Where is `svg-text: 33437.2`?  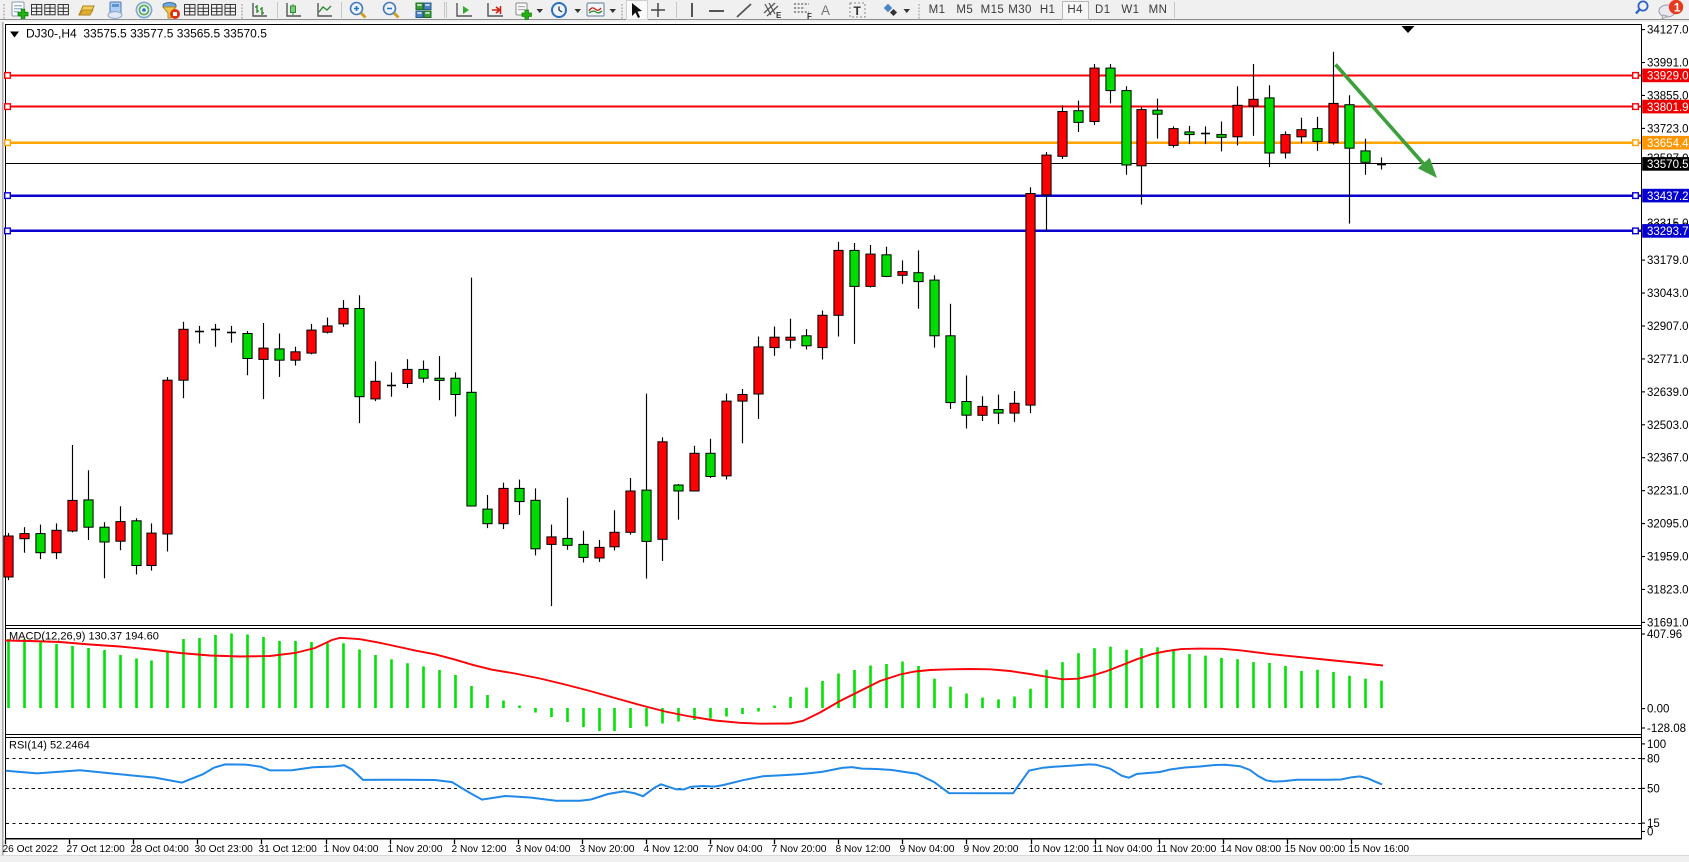 svg-text: 33437.2 is located at coordinates (1668, 197).